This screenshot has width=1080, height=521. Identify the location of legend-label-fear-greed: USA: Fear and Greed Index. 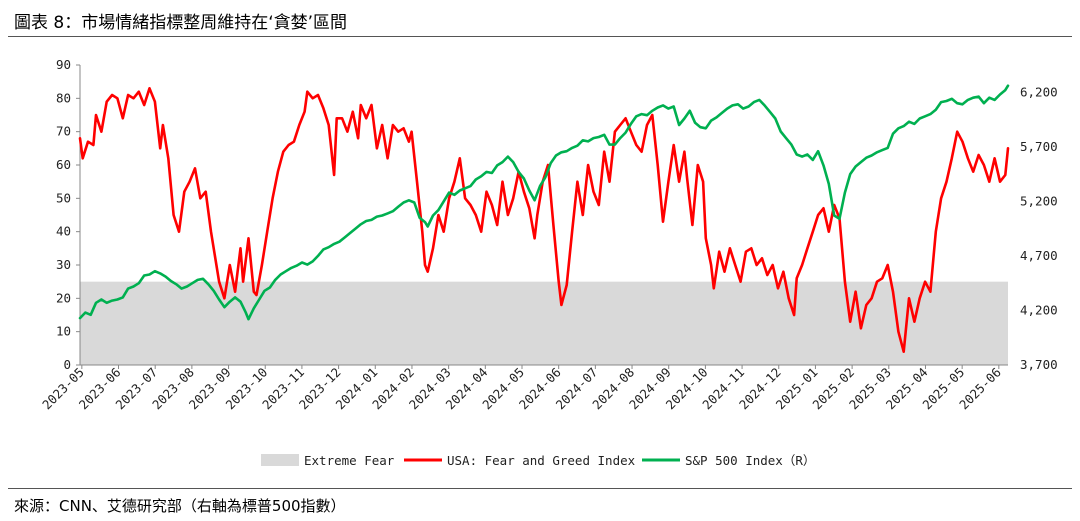
(541, 460).